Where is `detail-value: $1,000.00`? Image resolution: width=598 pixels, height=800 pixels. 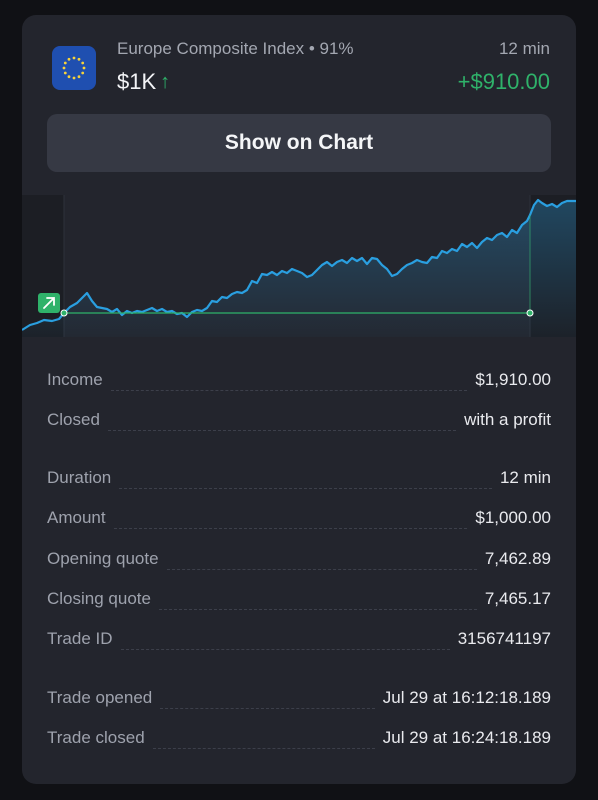
detail-value: $1,000.00 is located at coordinates (513, 517).